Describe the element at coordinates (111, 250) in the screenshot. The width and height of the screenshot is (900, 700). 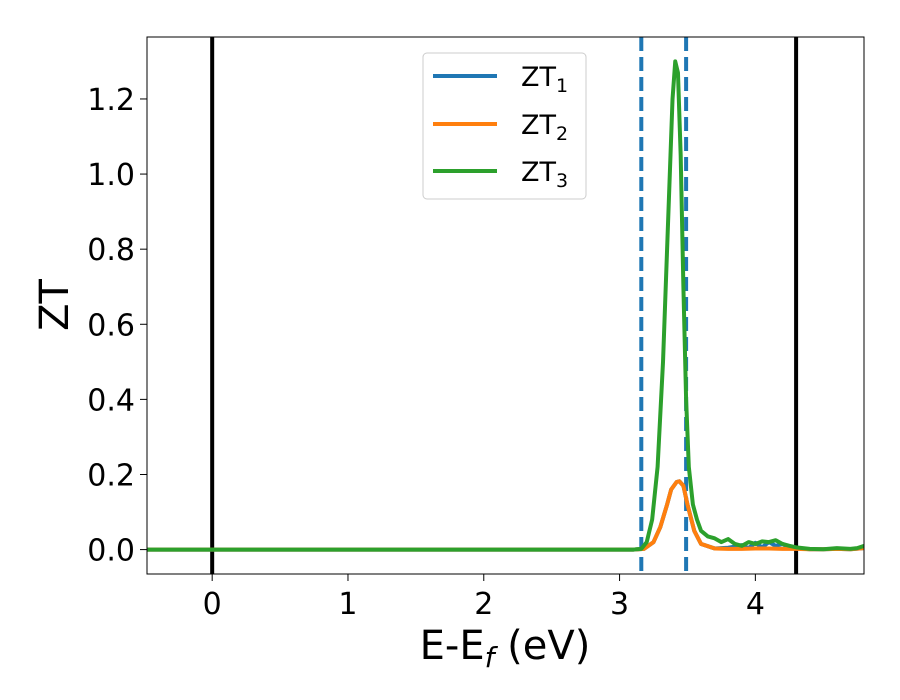
I see `y-tick-label-4: 0.8` at that location.